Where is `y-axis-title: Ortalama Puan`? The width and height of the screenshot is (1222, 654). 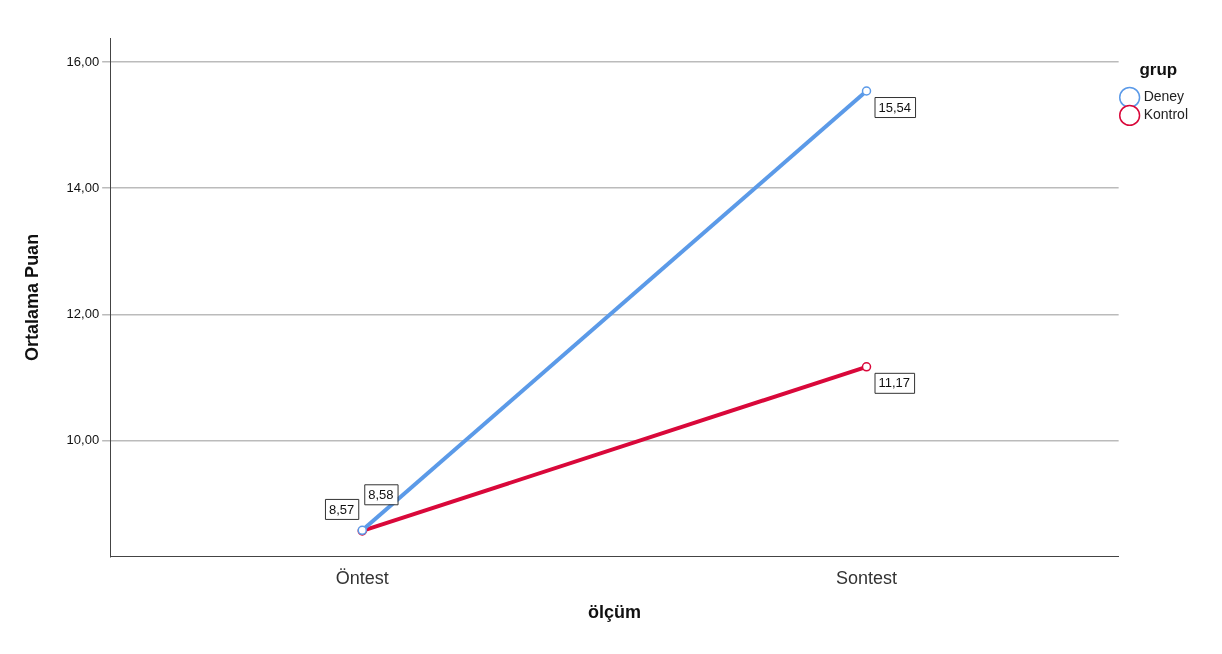 y-axis-title: Ortalama Puan is located at coordinates (31, 297).